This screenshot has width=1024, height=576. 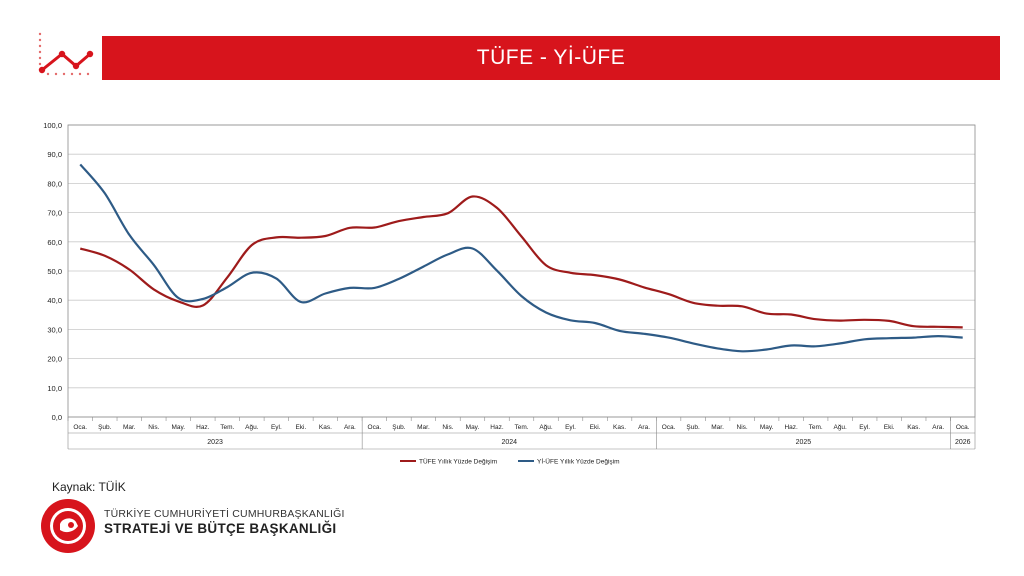 I want to click on y-tick-label: 20,0, so click(x=54, y=359).